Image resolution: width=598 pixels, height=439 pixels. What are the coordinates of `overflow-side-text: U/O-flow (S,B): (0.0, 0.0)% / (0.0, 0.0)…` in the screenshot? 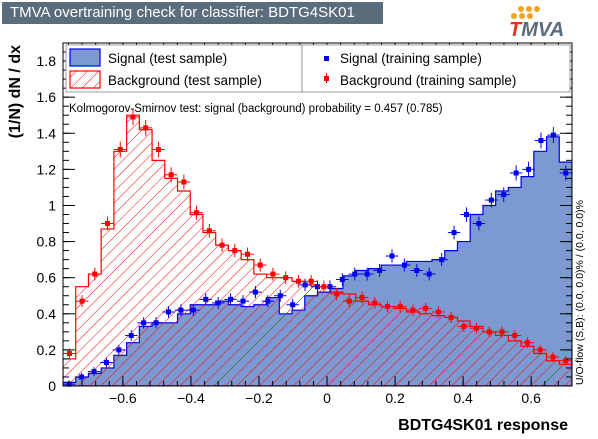 It's located at (580, 292).